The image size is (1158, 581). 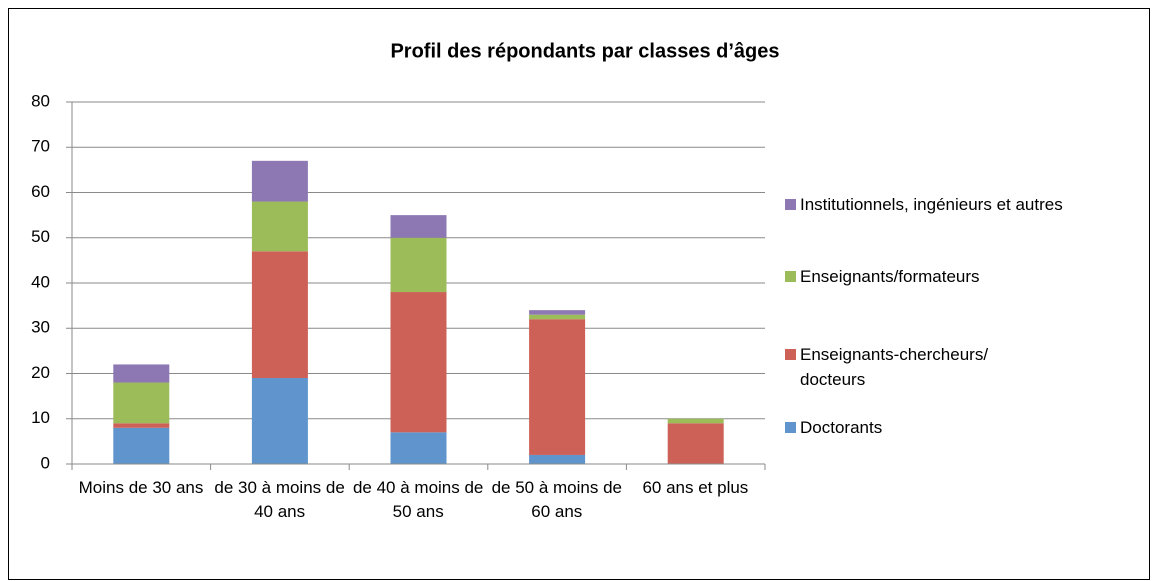 What do you see at coordinates (584, 51) in the screenshot?
I see `chart-title: Profil des répondants par classes d’âges` at bounding box center [584, 51].